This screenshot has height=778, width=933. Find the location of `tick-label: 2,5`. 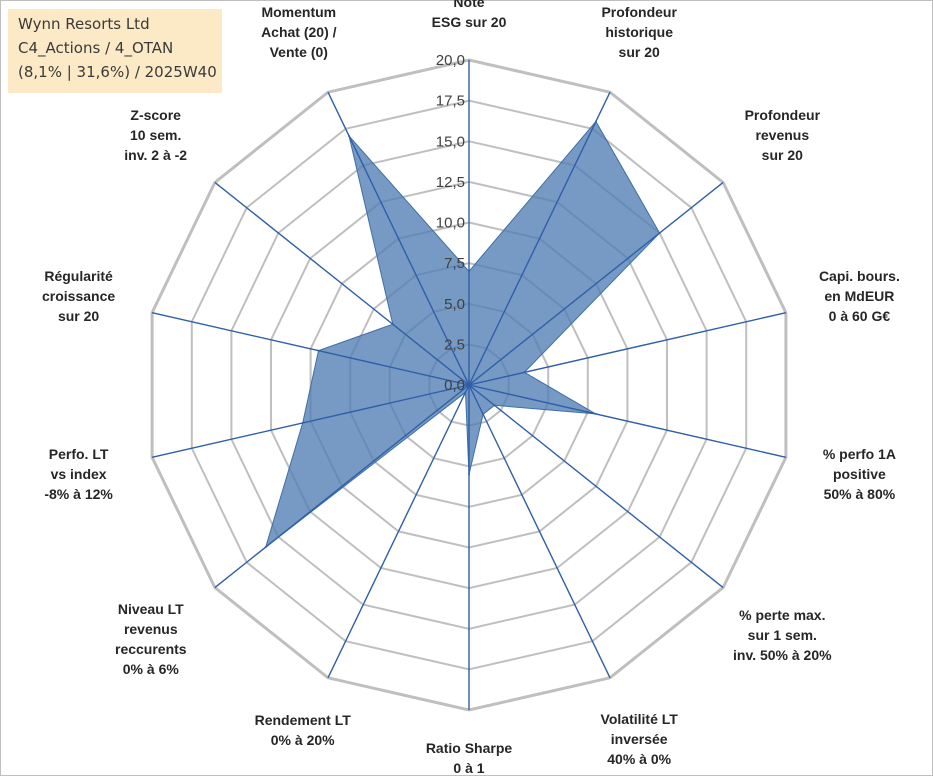

tick-label: 2,5 is located at coordinates (454, 344).